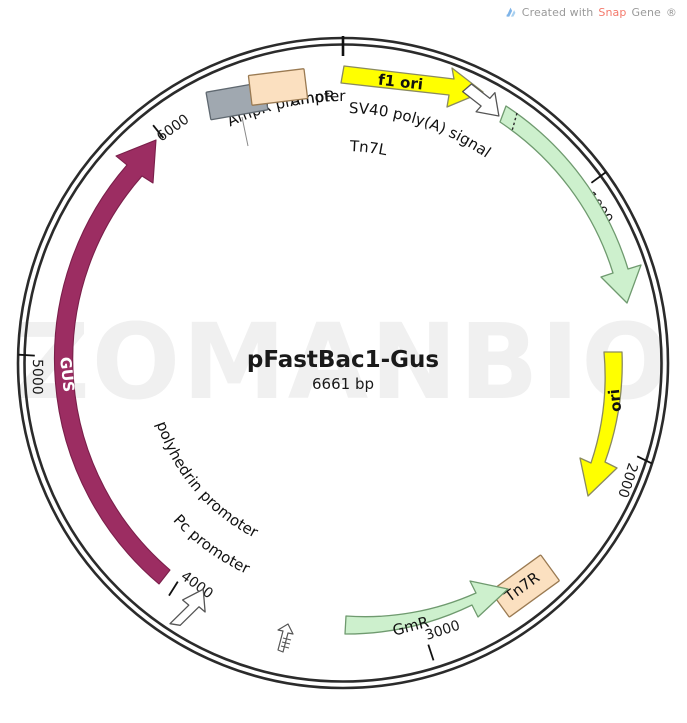 The image size is (687, 723). Describe the element at coordinates (400, 82) in the screenshot. I see `feature-label-f1-ori: f1 ori` at that location.